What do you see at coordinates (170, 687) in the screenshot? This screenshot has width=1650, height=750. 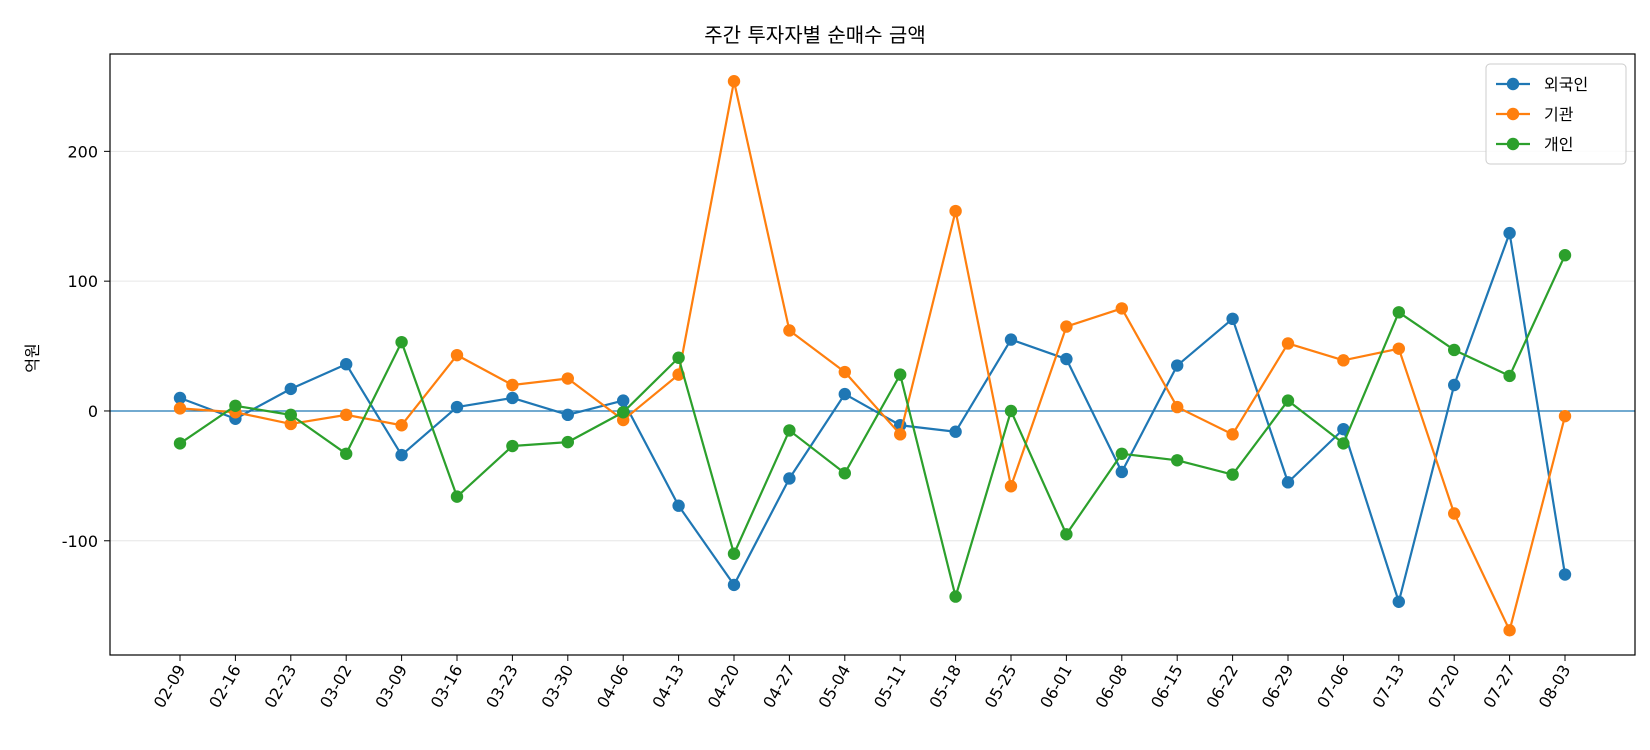 I see `x-tick-label: 02-09` at bounding box center [170, 687].